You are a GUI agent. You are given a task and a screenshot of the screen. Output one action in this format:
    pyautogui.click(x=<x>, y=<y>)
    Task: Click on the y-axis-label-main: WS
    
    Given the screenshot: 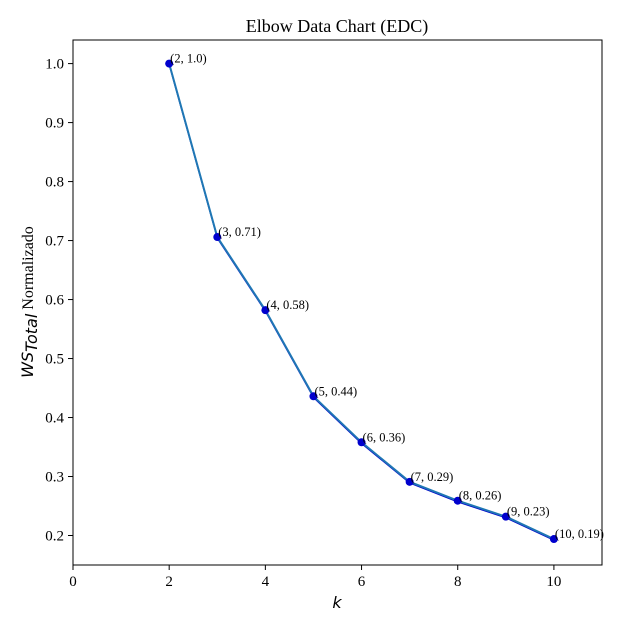 What is the action you would take?
    pyautogui.click(x=27, y=365)
    